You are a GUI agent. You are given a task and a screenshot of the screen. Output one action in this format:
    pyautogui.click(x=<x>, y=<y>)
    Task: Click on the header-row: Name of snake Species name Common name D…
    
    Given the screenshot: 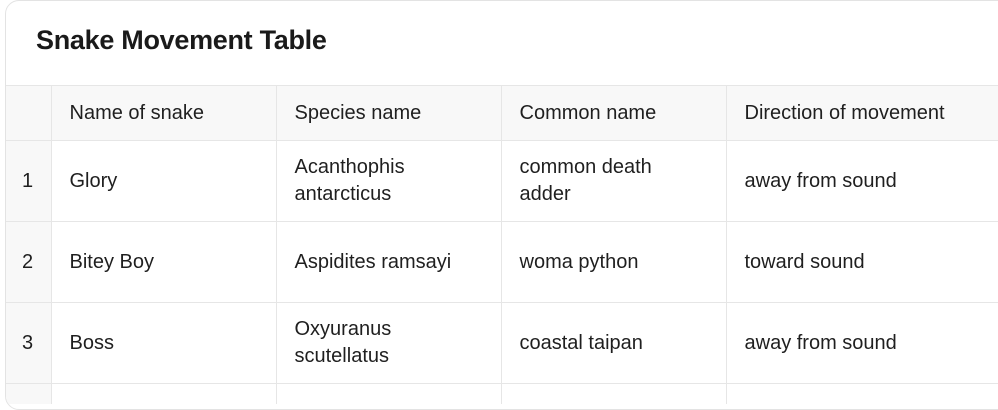 What is the action you would take?
    pyautogui.click(x=502, y=113)
    